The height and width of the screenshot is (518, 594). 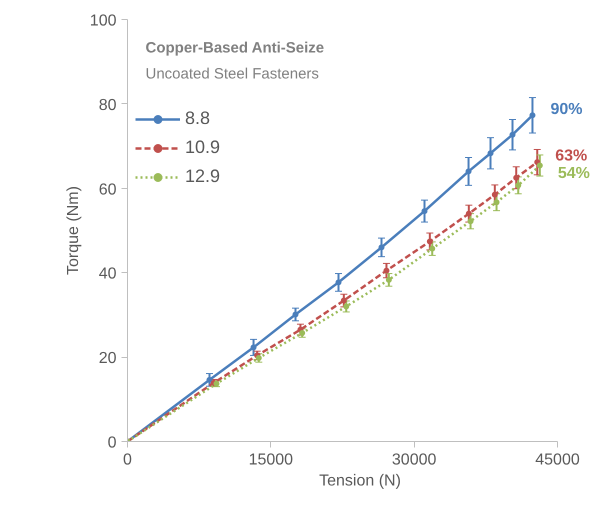 I want to click on x-tick-label: 45000, so click(x=557, y=460).